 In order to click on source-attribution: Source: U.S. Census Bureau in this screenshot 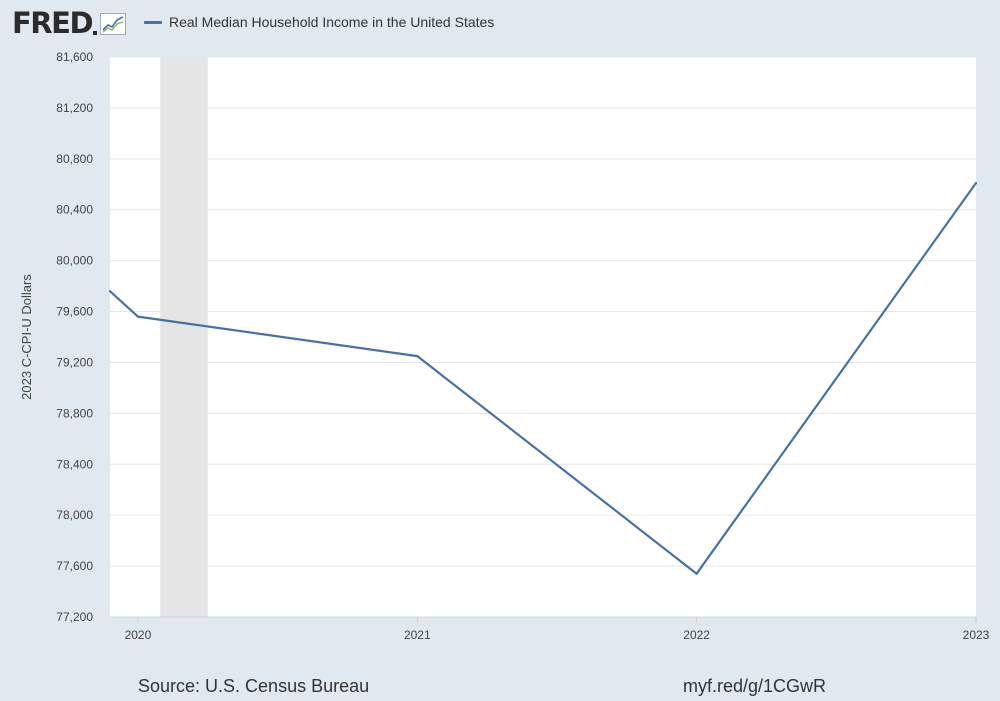, I will do `click(254, 686)`.